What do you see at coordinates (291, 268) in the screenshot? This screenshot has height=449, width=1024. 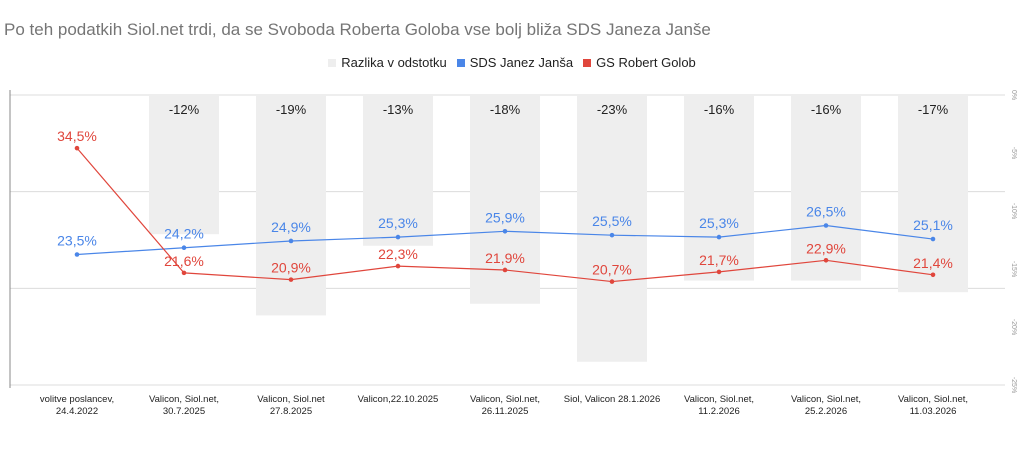 I see `point-data-label: 20,9%` at bounding box center [291, 268].